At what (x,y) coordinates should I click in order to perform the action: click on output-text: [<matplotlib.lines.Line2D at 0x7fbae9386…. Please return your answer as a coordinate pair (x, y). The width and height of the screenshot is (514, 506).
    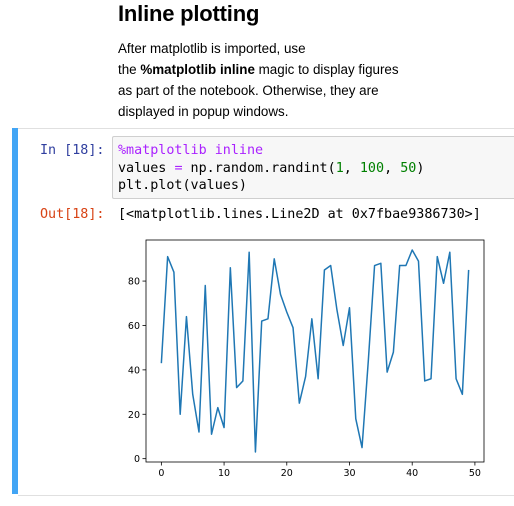
    Looking at the image, I should click on (299, 214).